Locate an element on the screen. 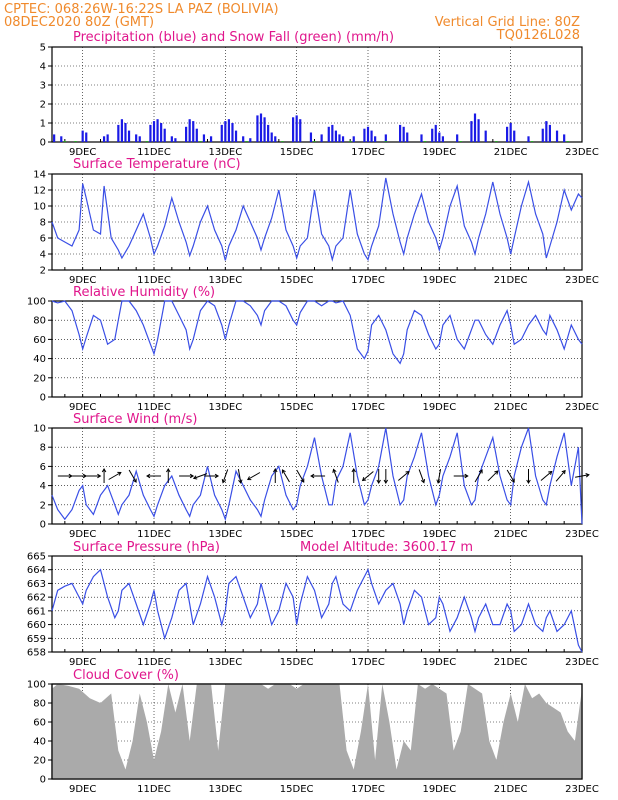 The image size is (618, 800). cloud-ytick-label: 0 is located at coordinates (43, 780).